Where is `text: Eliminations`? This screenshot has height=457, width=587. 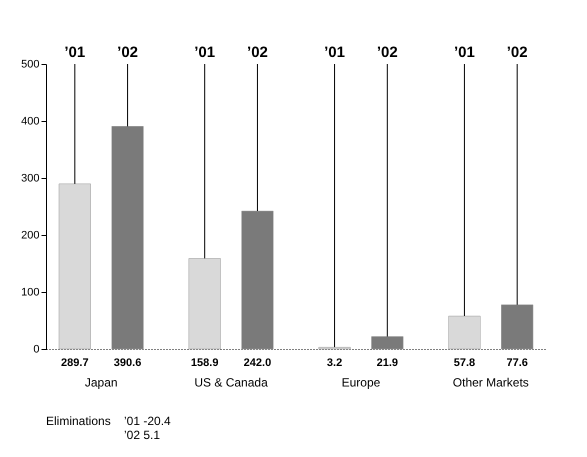 text: Eliminations is located at coordinates (78, 421).